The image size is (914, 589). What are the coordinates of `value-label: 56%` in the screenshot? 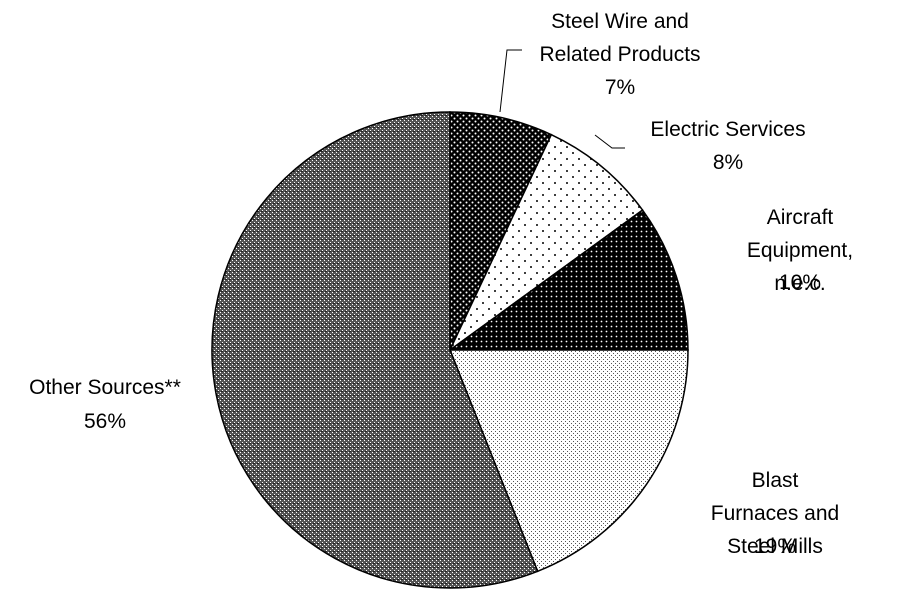 It's located at (105, 421).